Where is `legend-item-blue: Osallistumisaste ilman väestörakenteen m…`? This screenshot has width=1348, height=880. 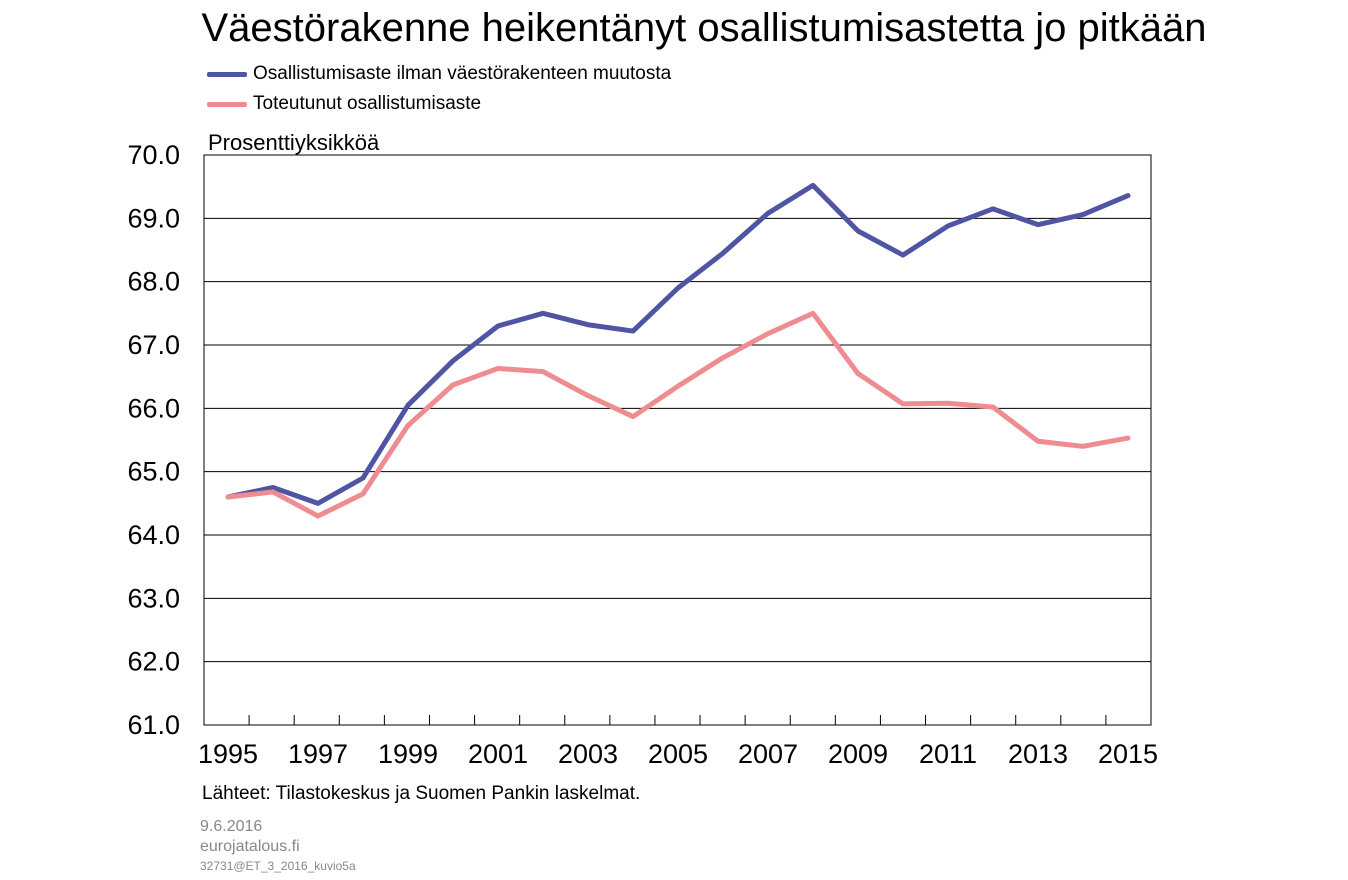 legend-item-blue: Osallistumisaste ilman väestörakenteen m… is located at coordinates (439, 74).